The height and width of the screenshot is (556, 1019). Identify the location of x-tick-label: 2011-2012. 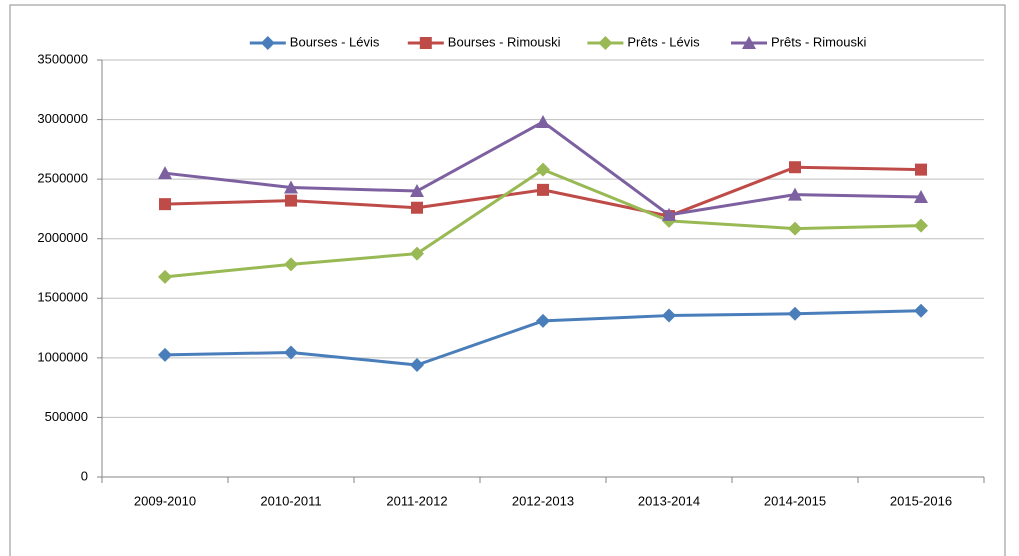
(416, 500).